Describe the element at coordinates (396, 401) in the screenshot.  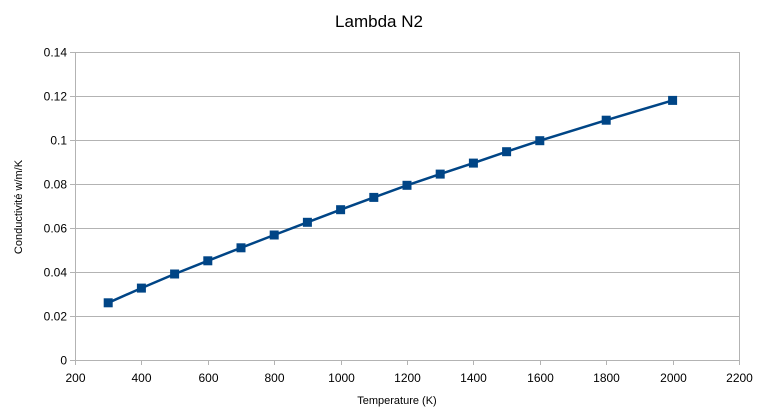
I see `x-axis-title: Temperature (K)` at that location.